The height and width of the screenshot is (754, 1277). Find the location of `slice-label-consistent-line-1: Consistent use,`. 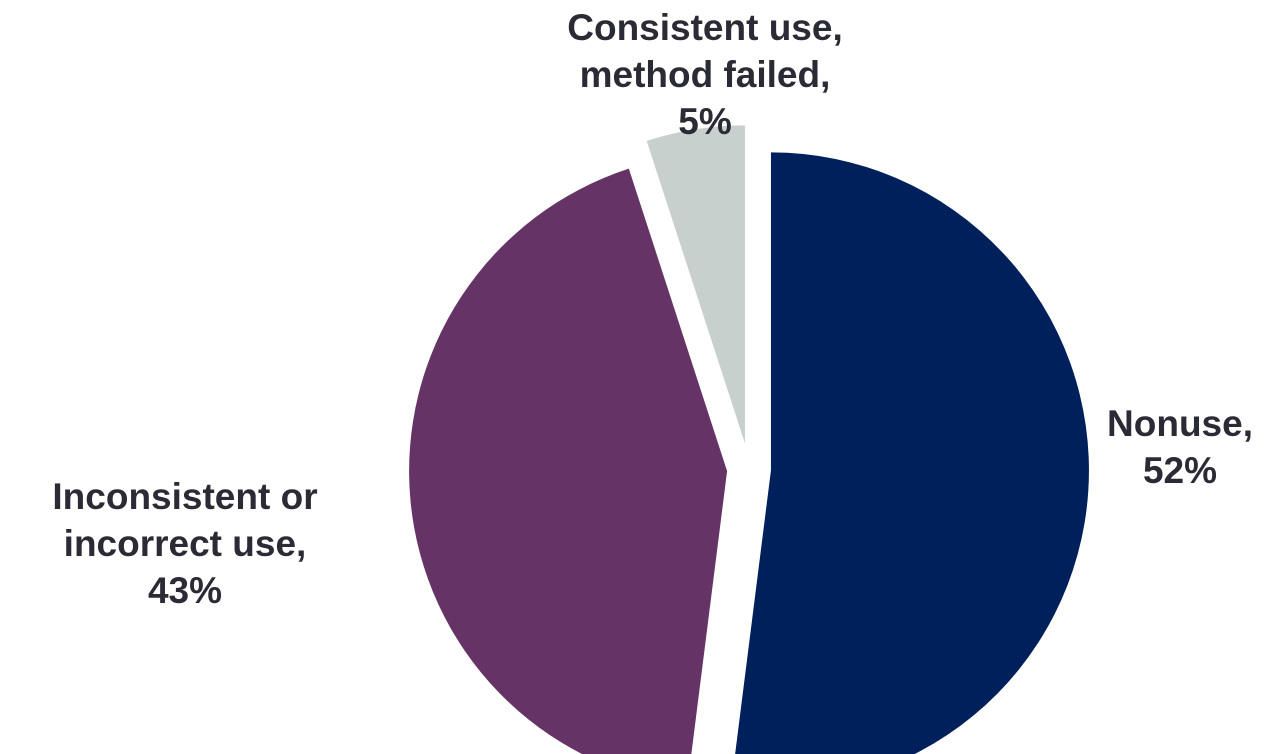

slice-label-consistent-line-1: Consistent use, is located at coordinates (705, 27).